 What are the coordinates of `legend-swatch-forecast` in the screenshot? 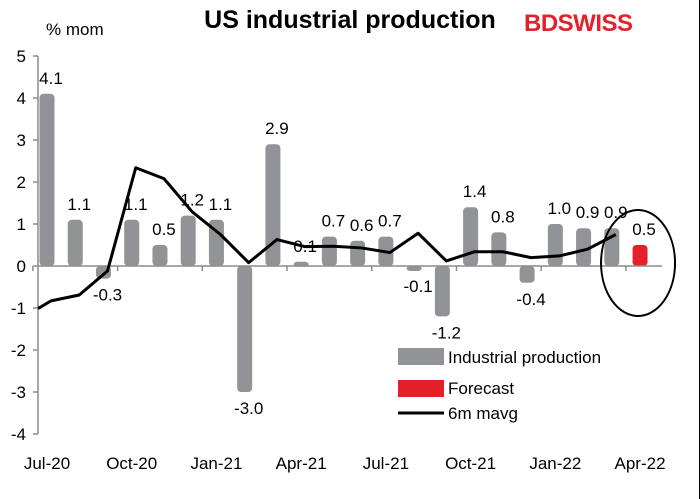 It's located at (421, 388).